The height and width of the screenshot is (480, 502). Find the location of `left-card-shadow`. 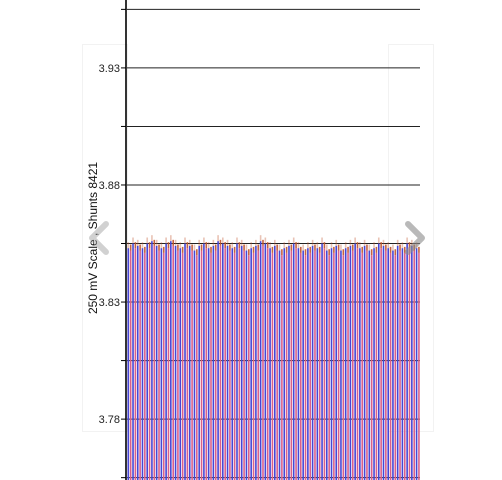

left-card-shadow is located at coordinates (105, 238).